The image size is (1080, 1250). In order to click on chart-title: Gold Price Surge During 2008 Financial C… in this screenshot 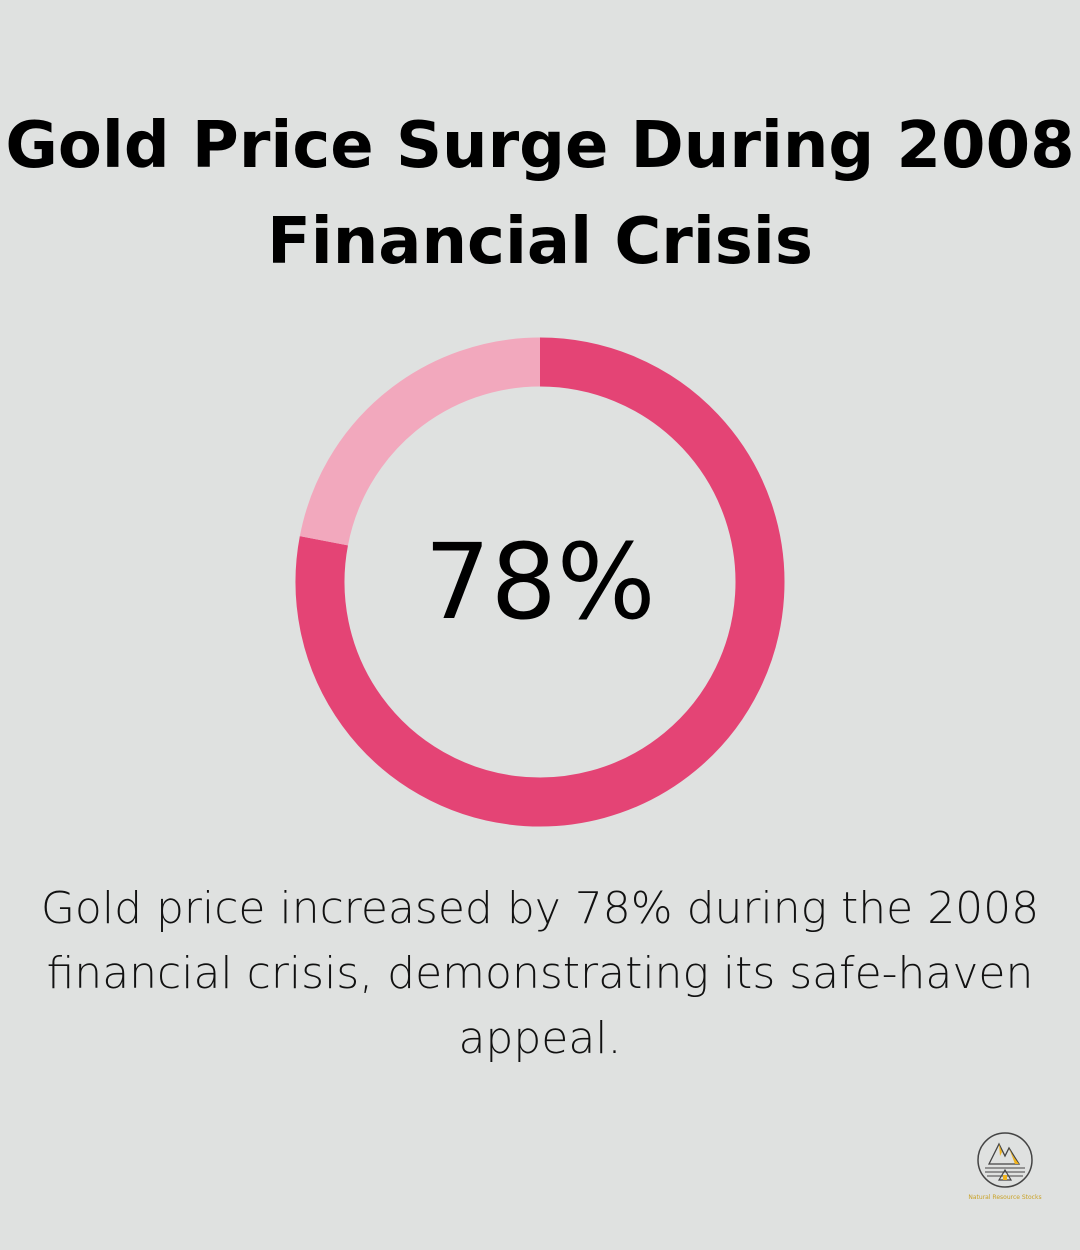, I will do `click(540, 194)`.